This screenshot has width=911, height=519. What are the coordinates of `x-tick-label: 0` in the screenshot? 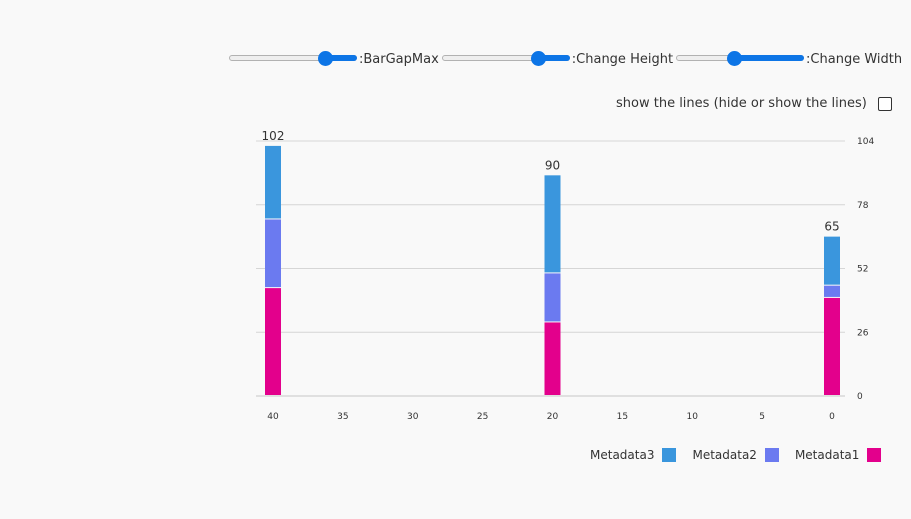 It's located at (832, 417).